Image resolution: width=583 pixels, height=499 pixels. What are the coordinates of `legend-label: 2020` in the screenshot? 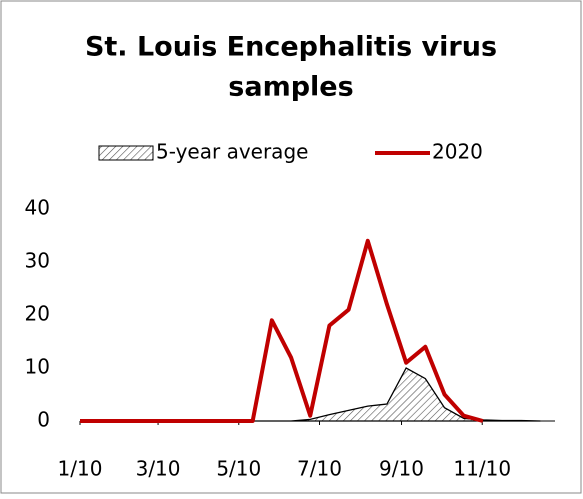 It's located at (457, 152).